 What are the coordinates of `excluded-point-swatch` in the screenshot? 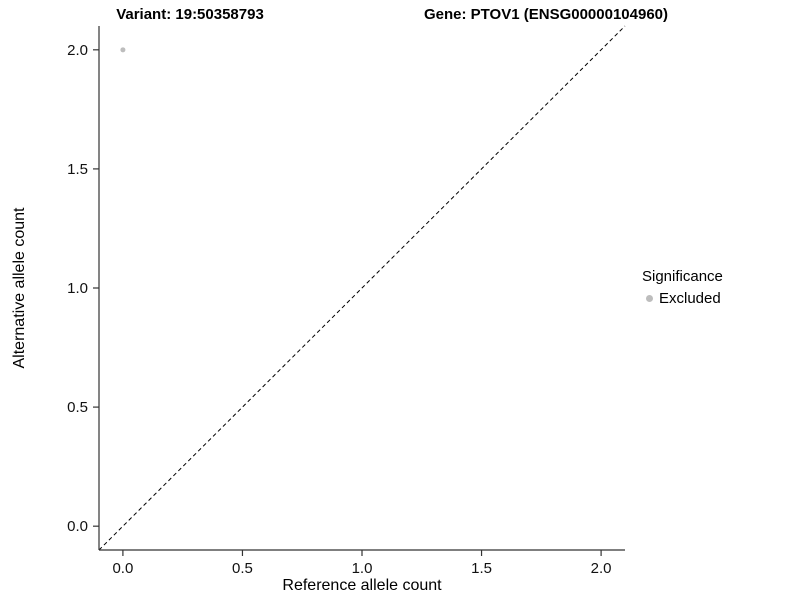 It's located at (649, 298).